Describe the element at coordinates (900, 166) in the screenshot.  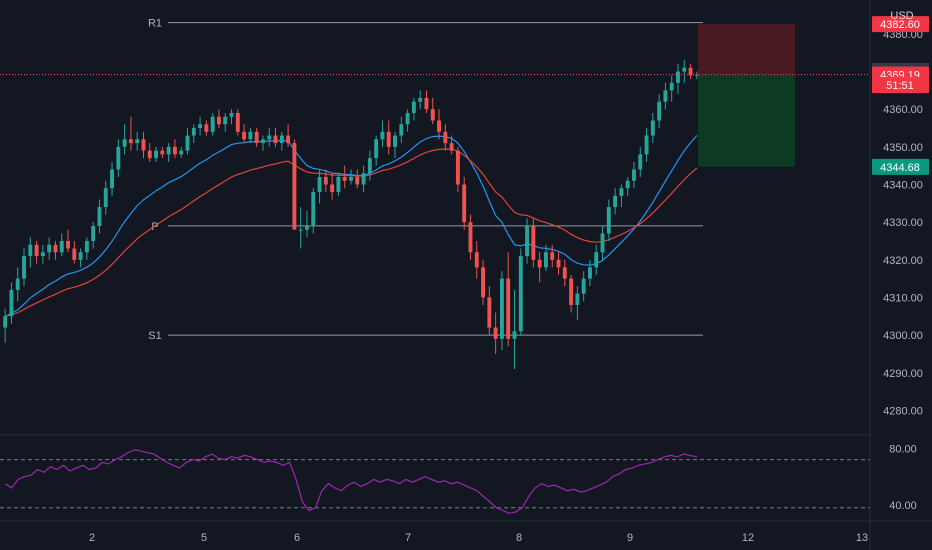
I see `price-tag-green: 4344.68` at that location.